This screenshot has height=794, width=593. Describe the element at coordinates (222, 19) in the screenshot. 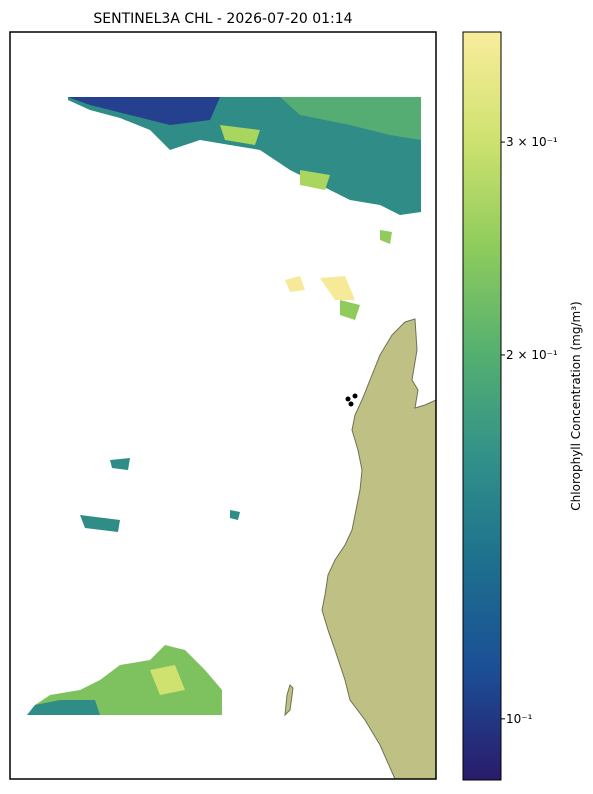

I see `map-title: SENTINEL3A CHL - 2026-07-20 01:14` at that location.